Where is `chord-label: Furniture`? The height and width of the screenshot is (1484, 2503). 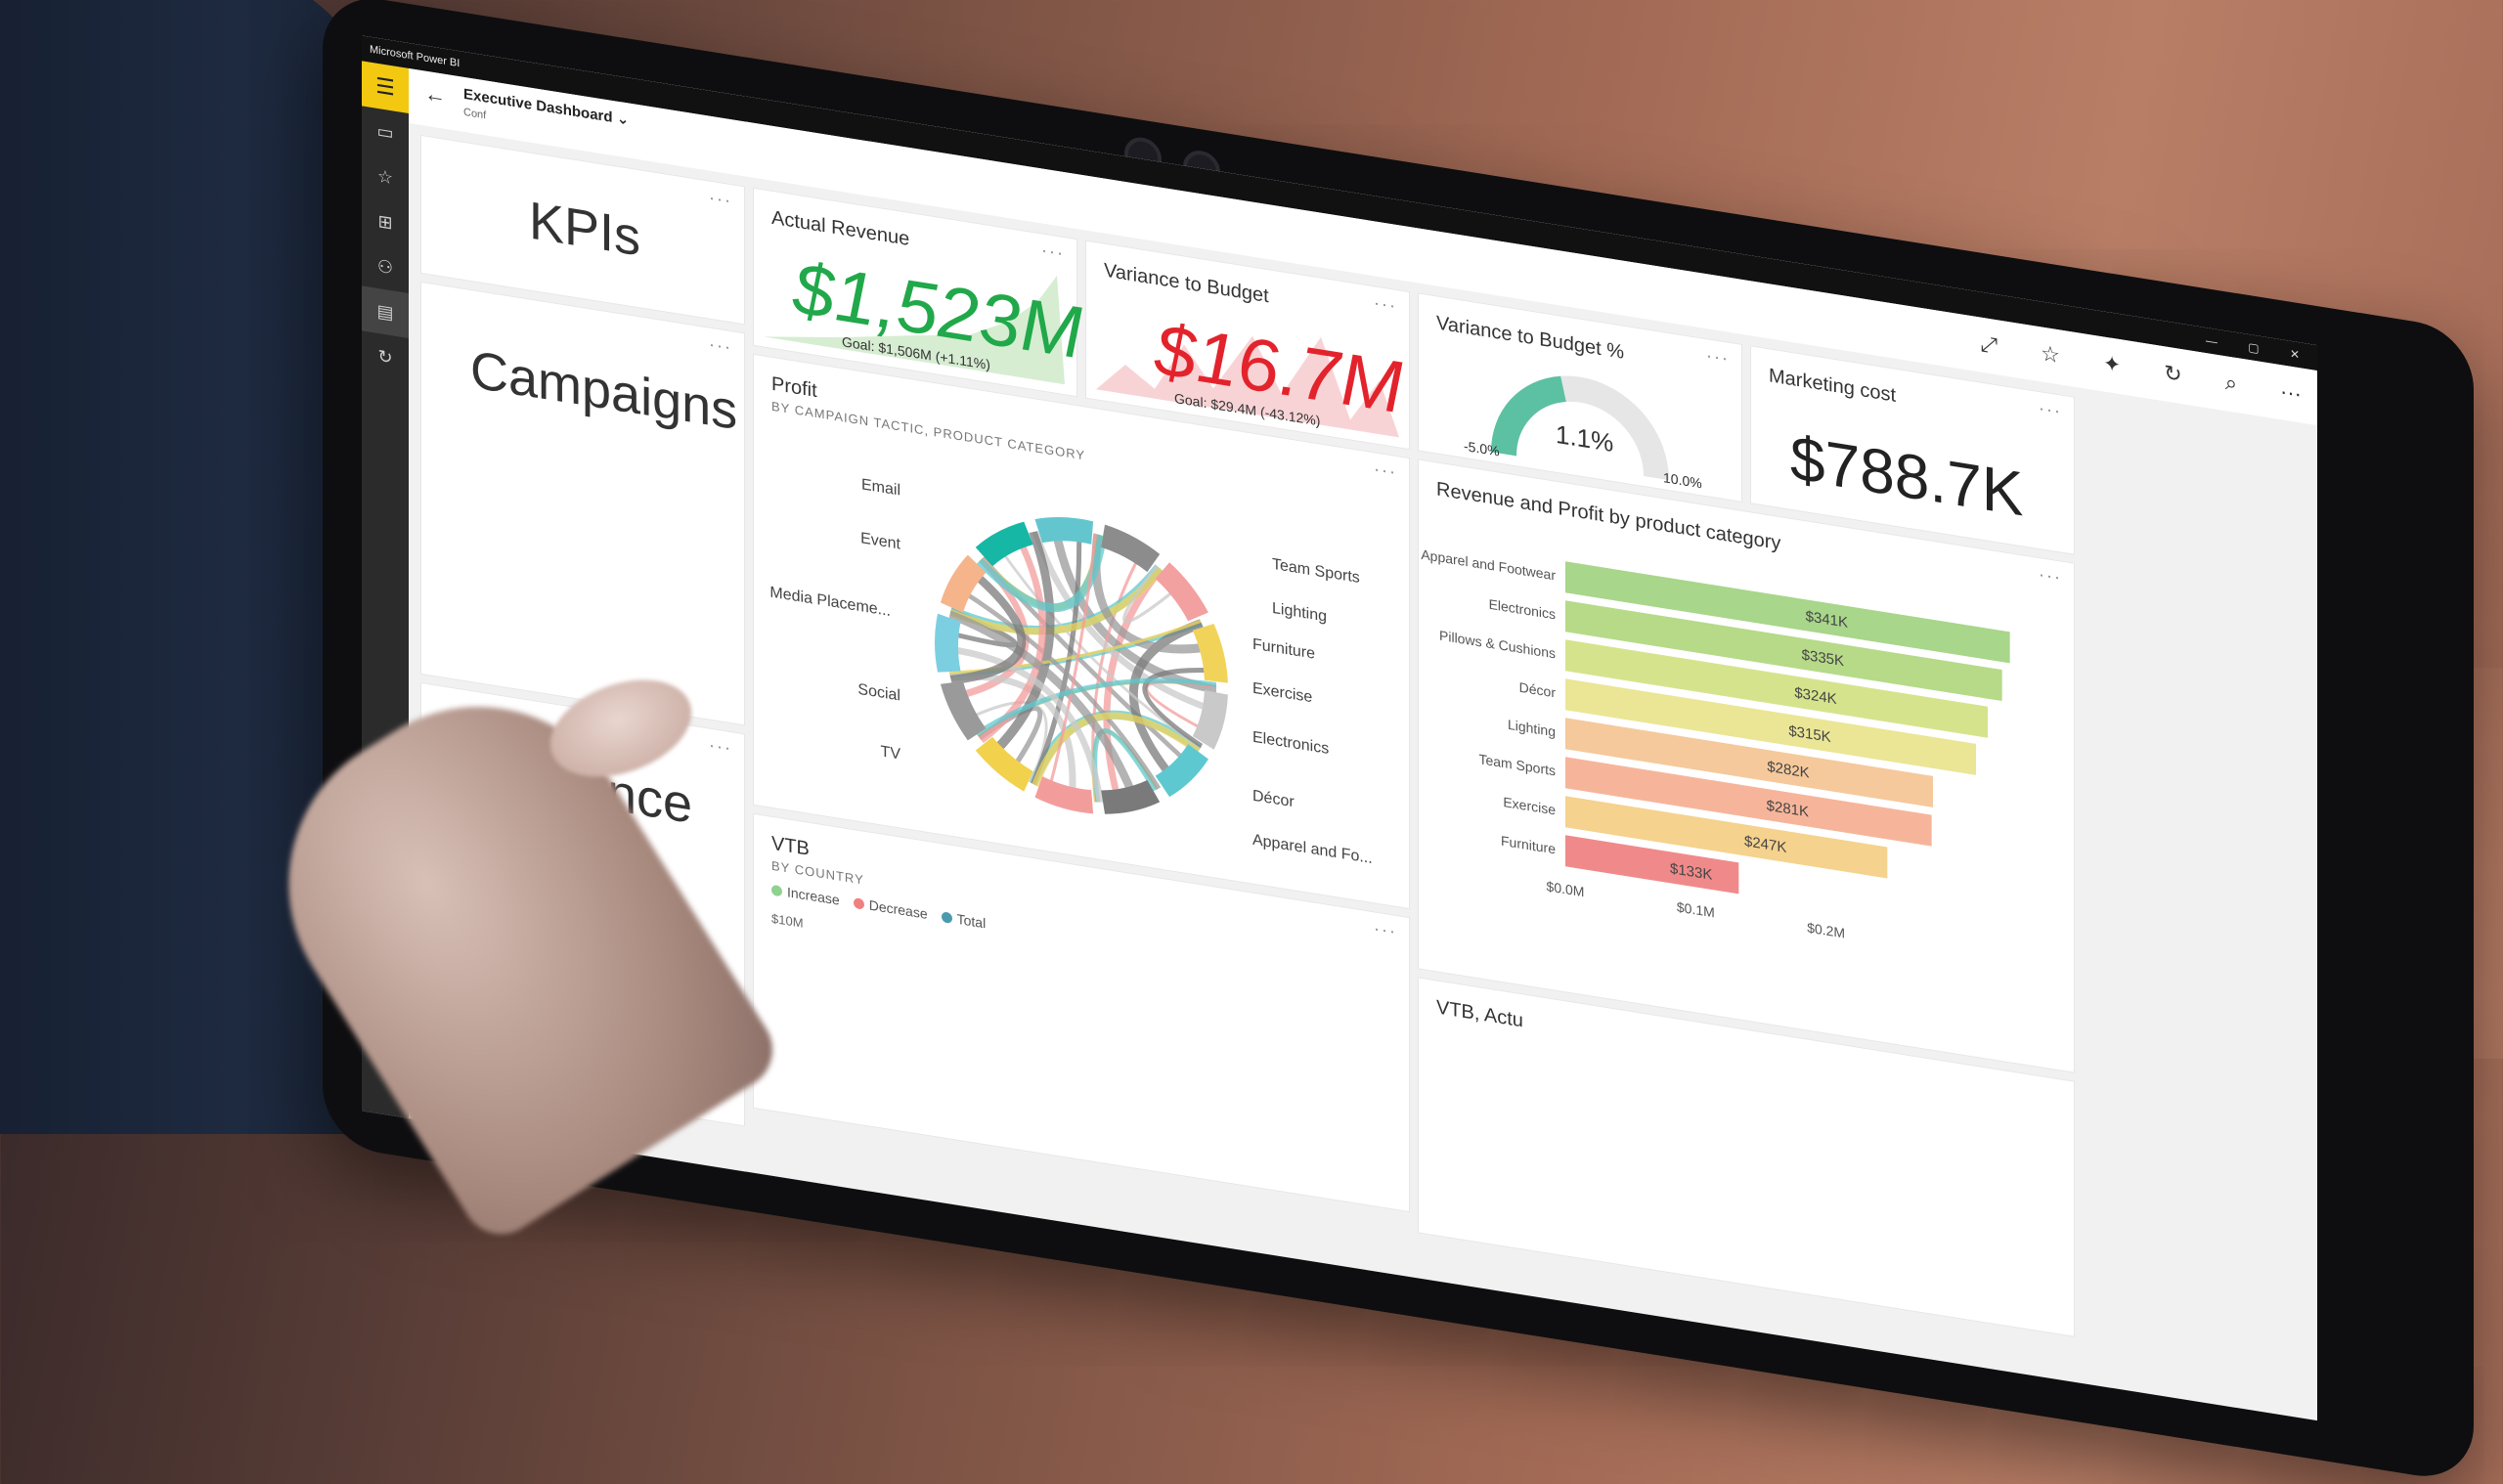 chord-label: Furniture is located at coordinates (1283, 649).